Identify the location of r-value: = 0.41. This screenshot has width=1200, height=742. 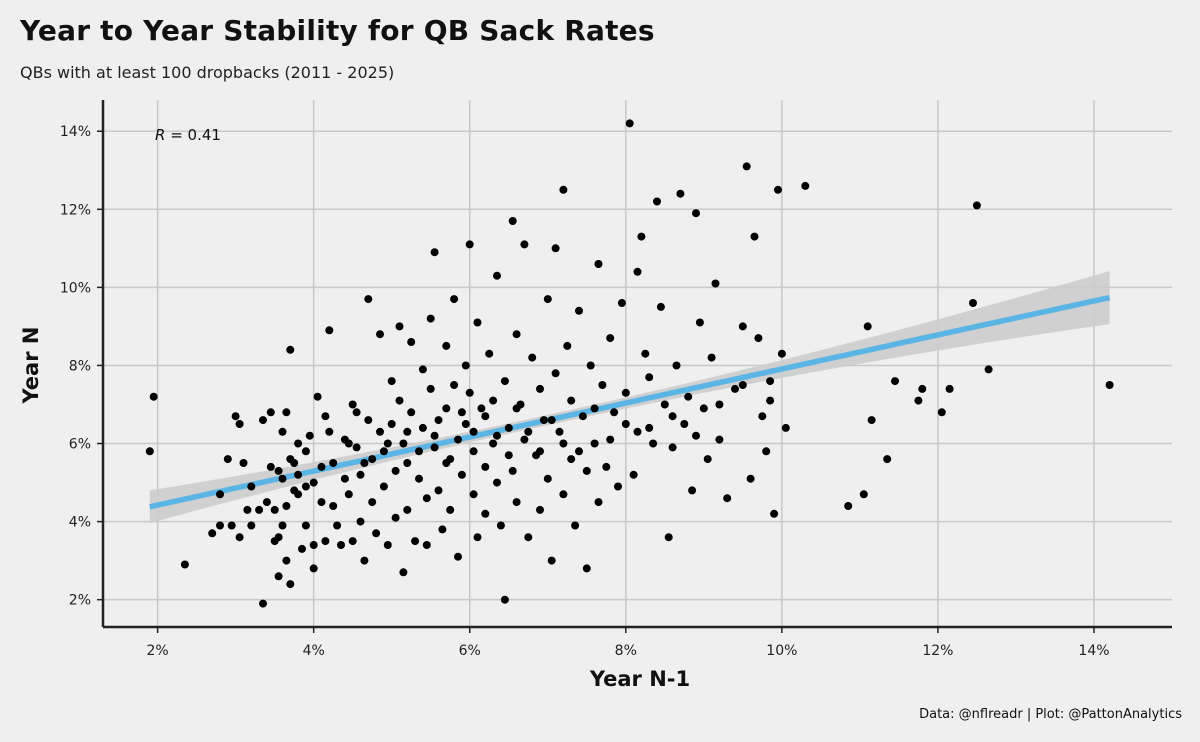
(193, 135).